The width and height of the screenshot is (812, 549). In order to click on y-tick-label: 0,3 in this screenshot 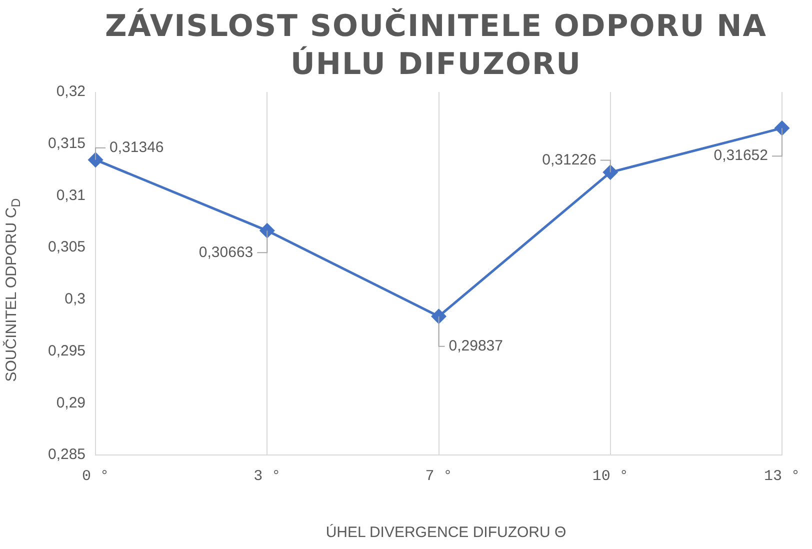, I will do `click(75, 299)`.